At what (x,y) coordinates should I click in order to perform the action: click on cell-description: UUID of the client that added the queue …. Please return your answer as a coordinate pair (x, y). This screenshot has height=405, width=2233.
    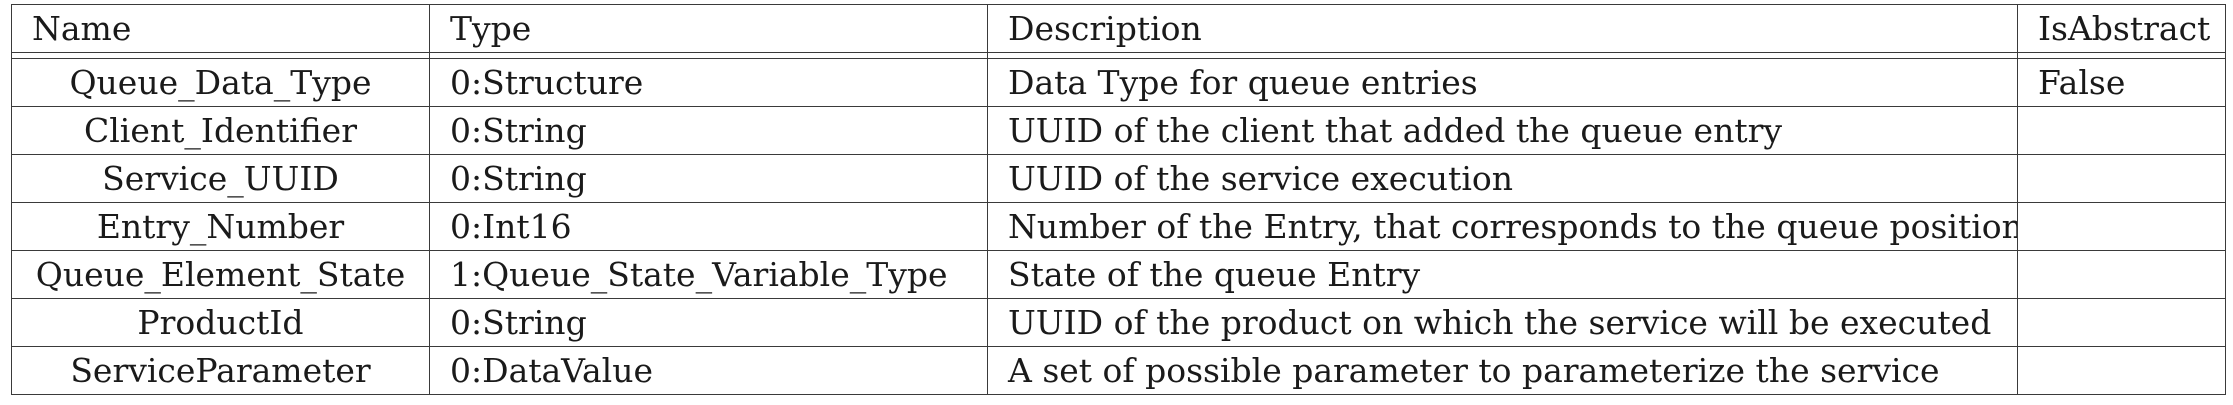
    Looking at the image, I should click on (1502, 130).